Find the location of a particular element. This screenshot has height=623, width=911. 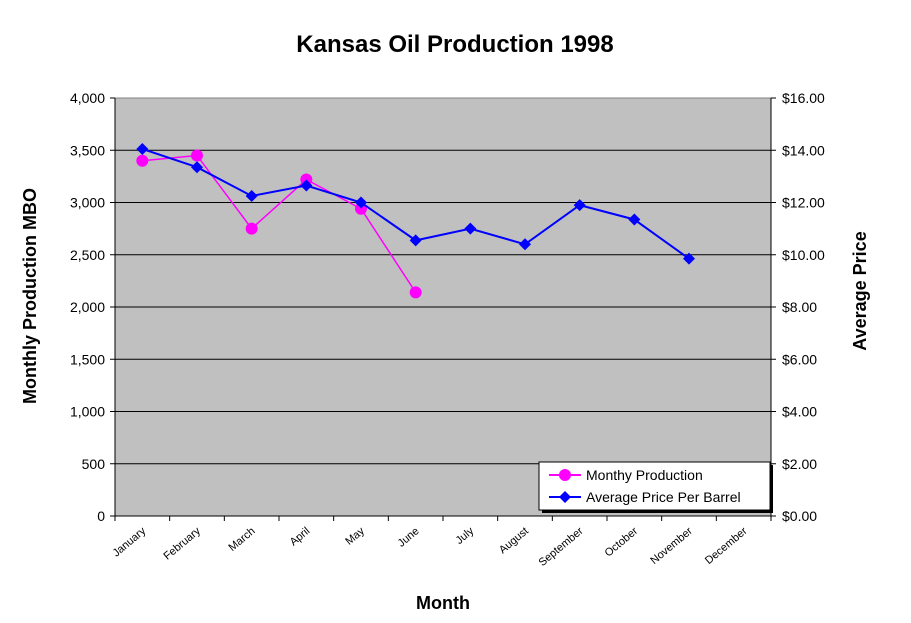

y2-tick-label: $14.00 is located at coordinates (803, 150).